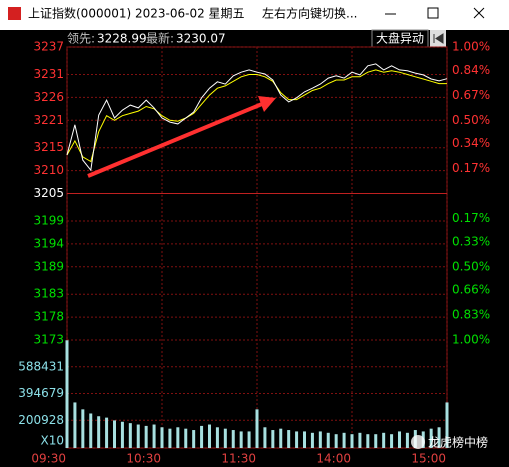 The height and width of the screenshot is (467, 509). What do you see at coordinates (238, 459) in the screenshot?
I see `x-tick-label: 11:30` at bounding box center [238, 459].